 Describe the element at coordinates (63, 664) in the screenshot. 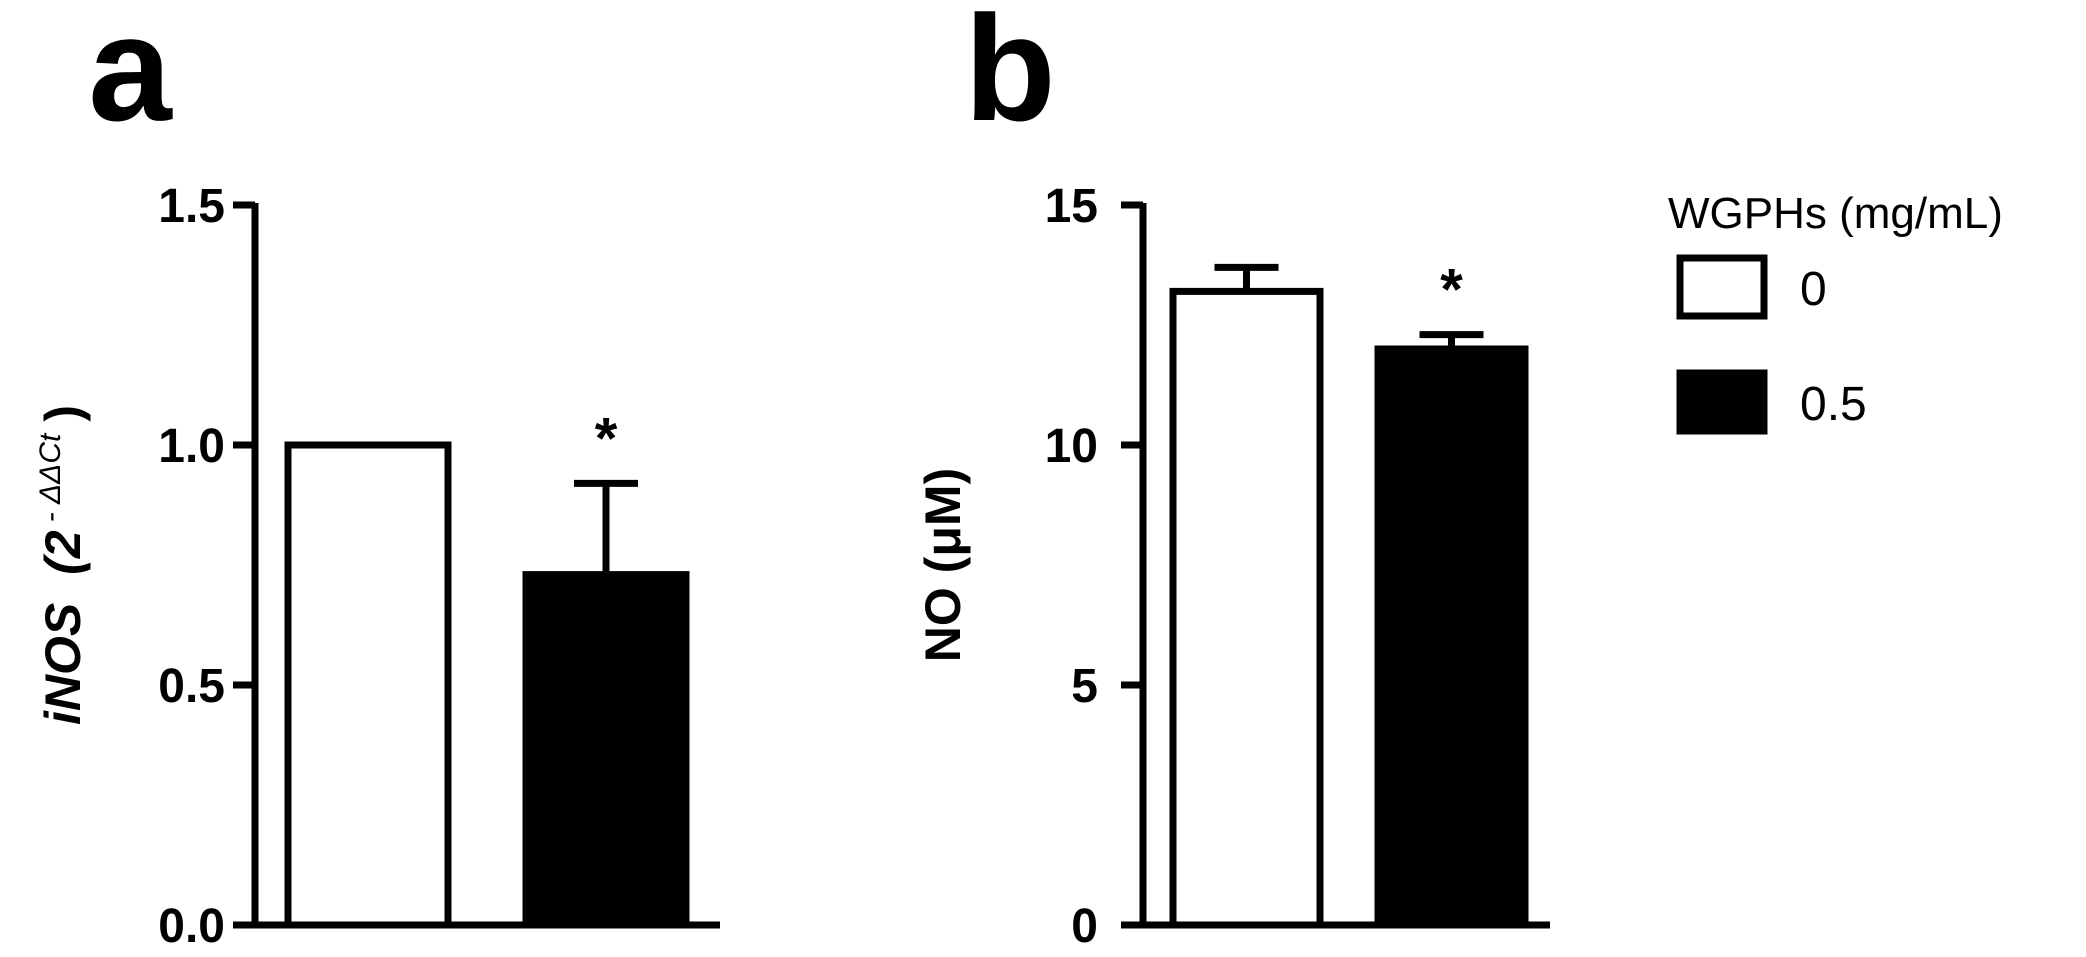

I see `y-axis-label-main: iNOS` at that location.